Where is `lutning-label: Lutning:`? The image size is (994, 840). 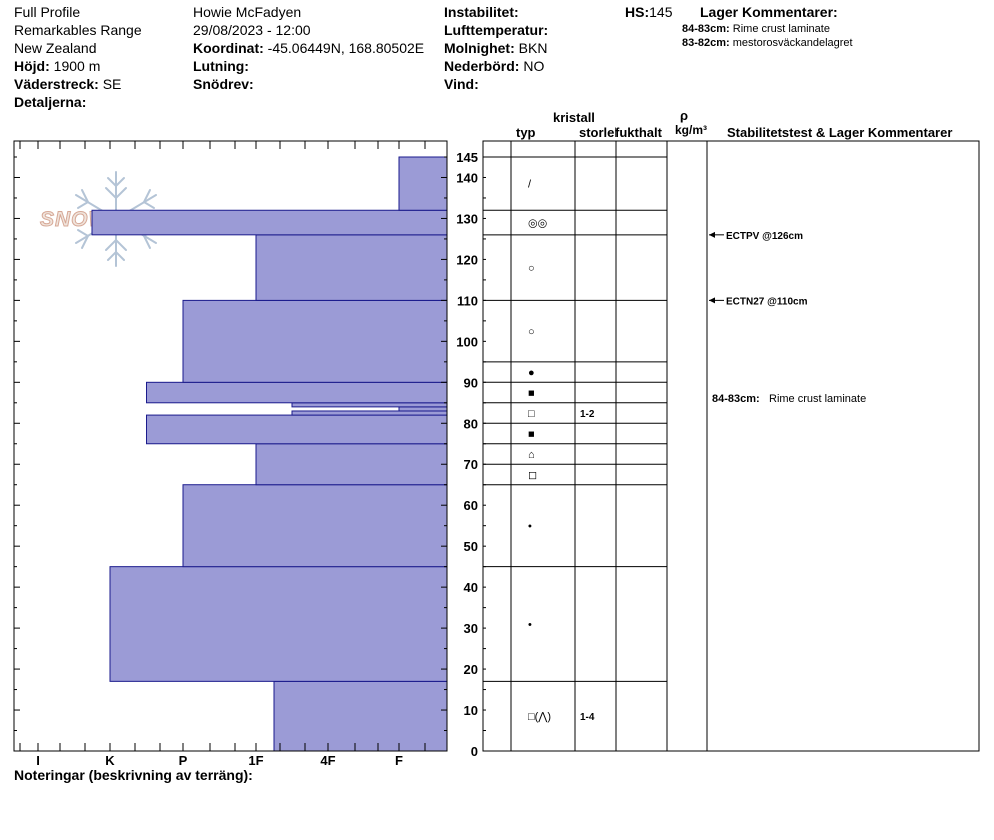
lutning-label: Lutning: is located at coordinates (221, 66).